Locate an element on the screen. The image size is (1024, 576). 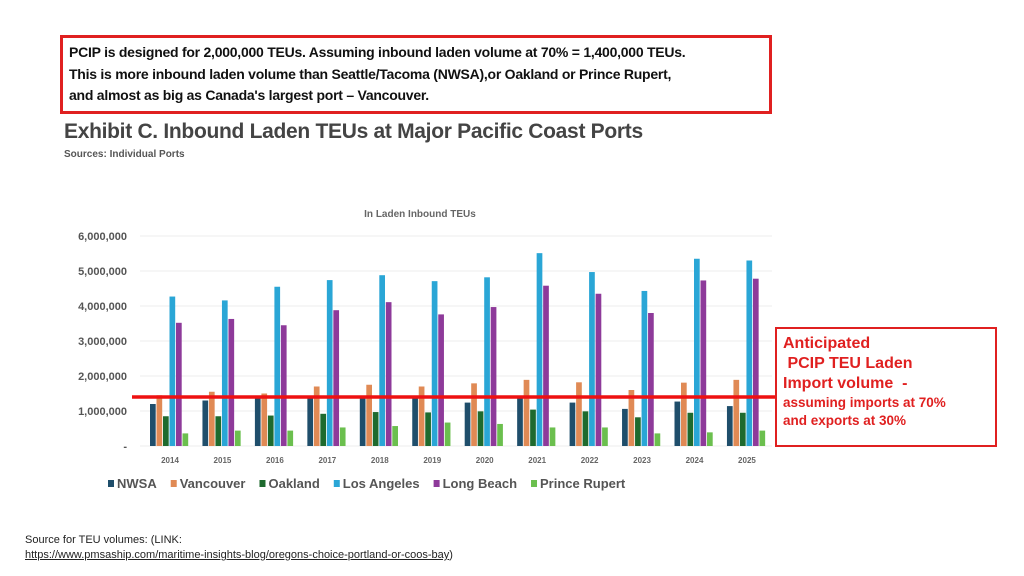
bar-nwsa-2018 is located at coordinates (362, 421).